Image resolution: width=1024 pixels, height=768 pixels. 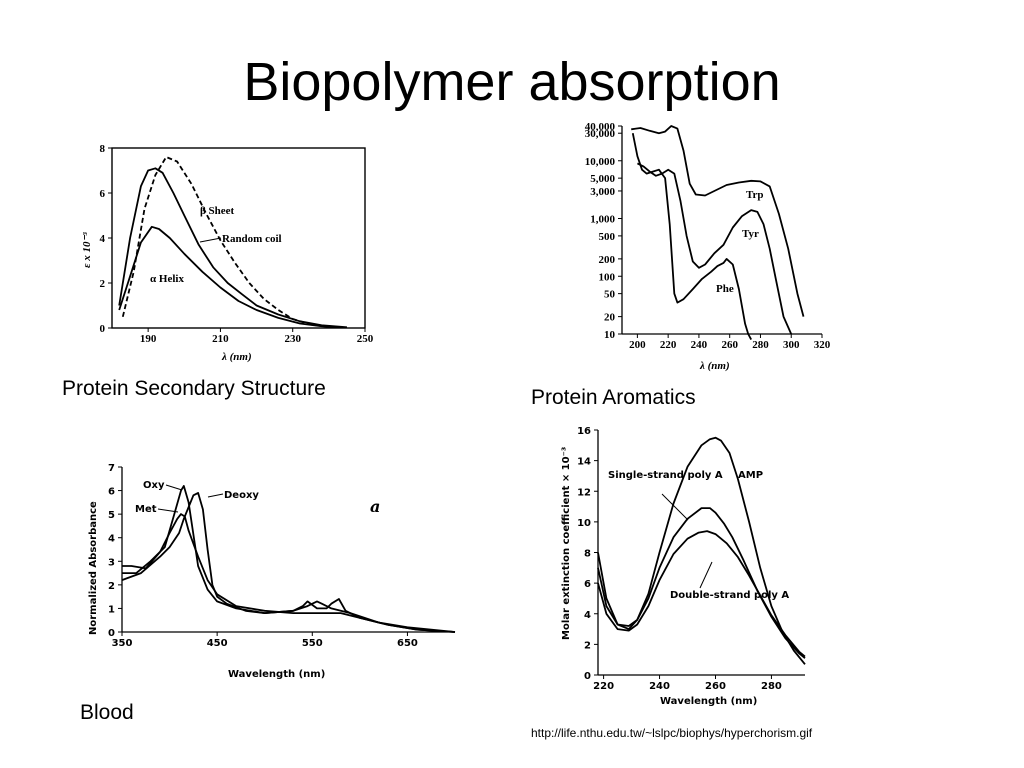 I want to click on leader-line-oxy, so click(x=174, y=487).